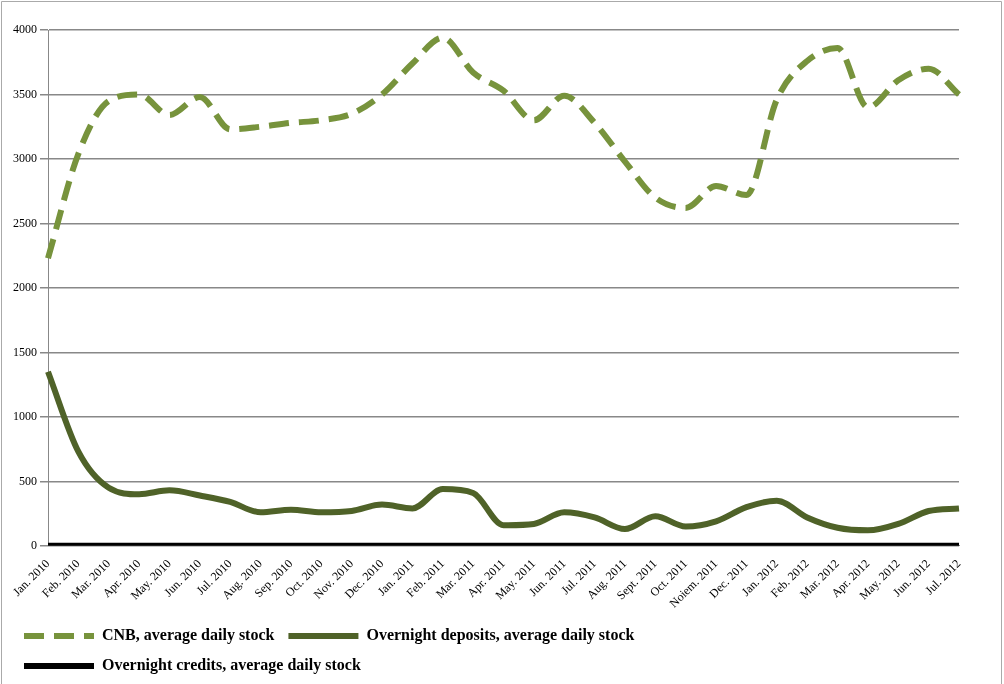  What do you see at coordinates (25, 222) in the screenshot?
I see `y-tick-label: 2500` at bounding box center [25, 222].